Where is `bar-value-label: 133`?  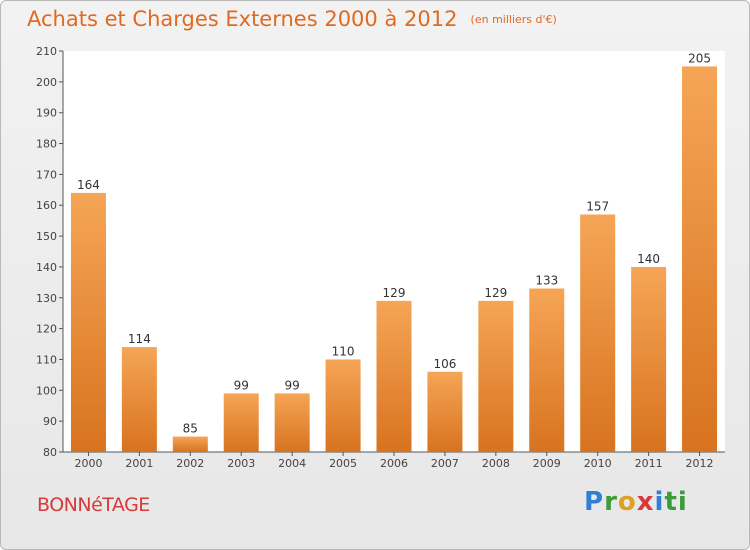
bar-value-label: 133 is located at coordinates (546, 281).